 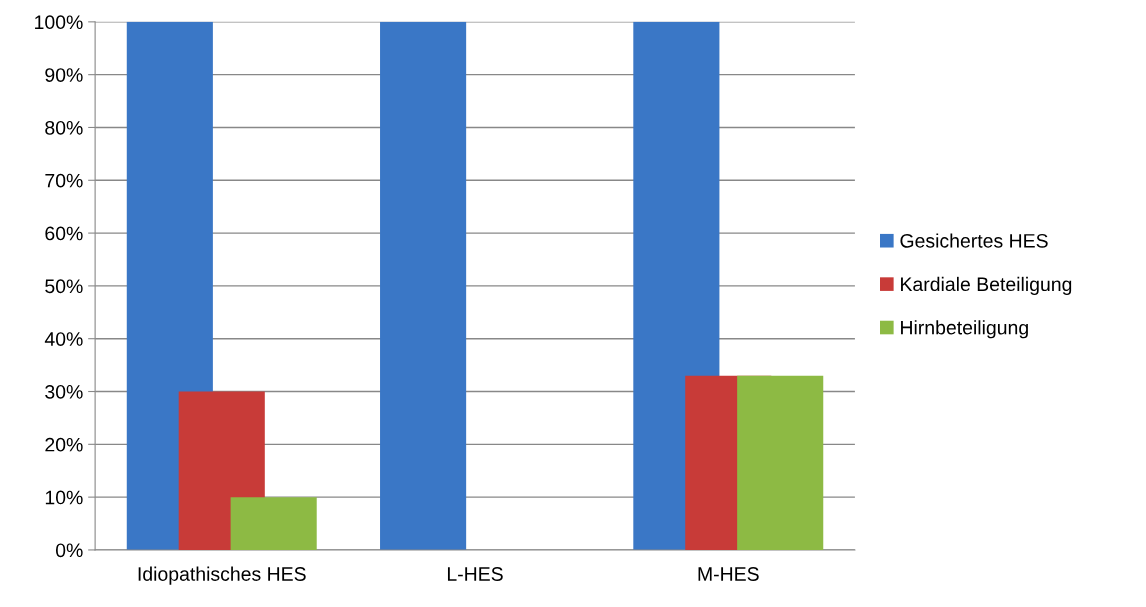 What do you see at coordinates (69, 550) in the screenshot?
I see `y-tick-label: 0%` at bounding box center [69, 550].